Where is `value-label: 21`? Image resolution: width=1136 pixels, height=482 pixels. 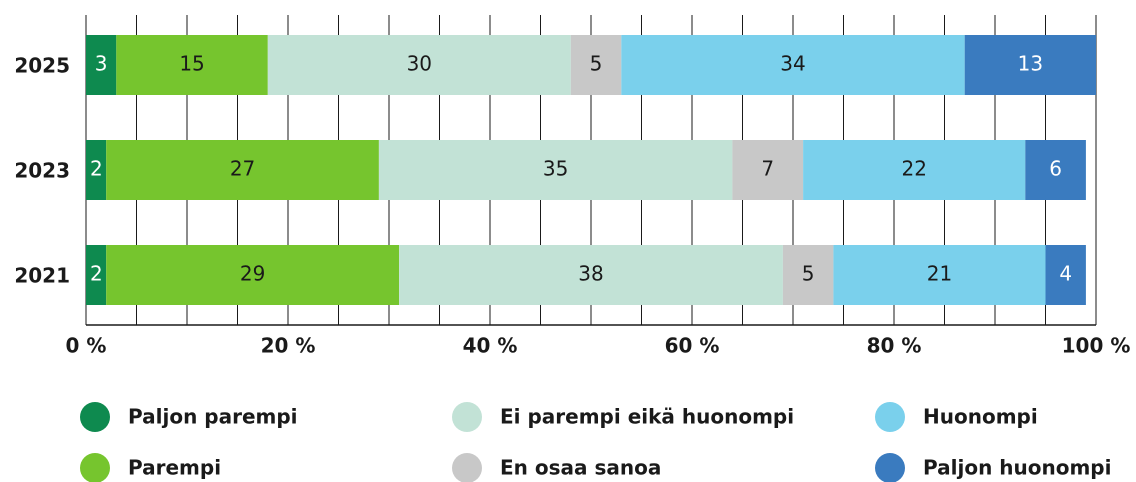
value-label: 21 is located at coordinates (939, 274).